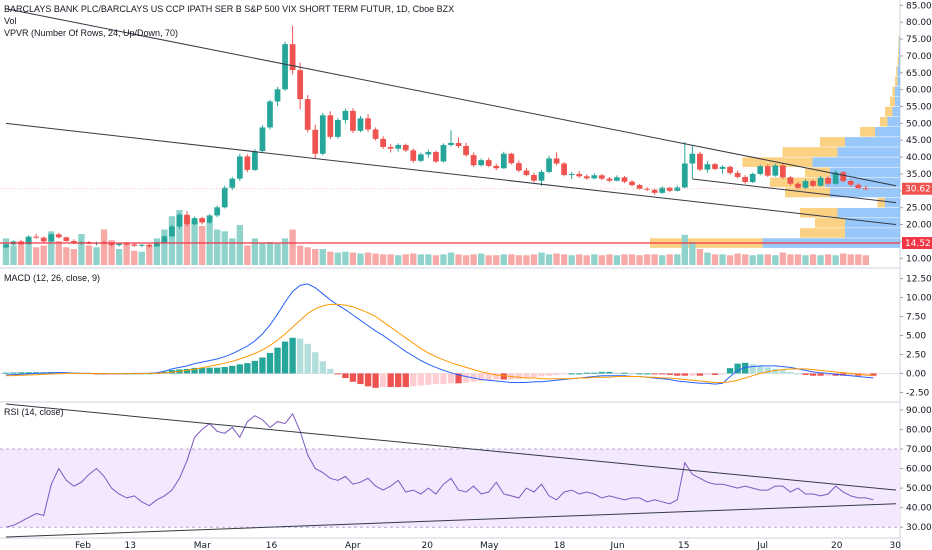 The width and height of the screenshot is (932, 550). What do you see at coordinates (919, 226) in the screenshot?
I see `price-axis-label: 20.00` at bounding box center [919, 226].